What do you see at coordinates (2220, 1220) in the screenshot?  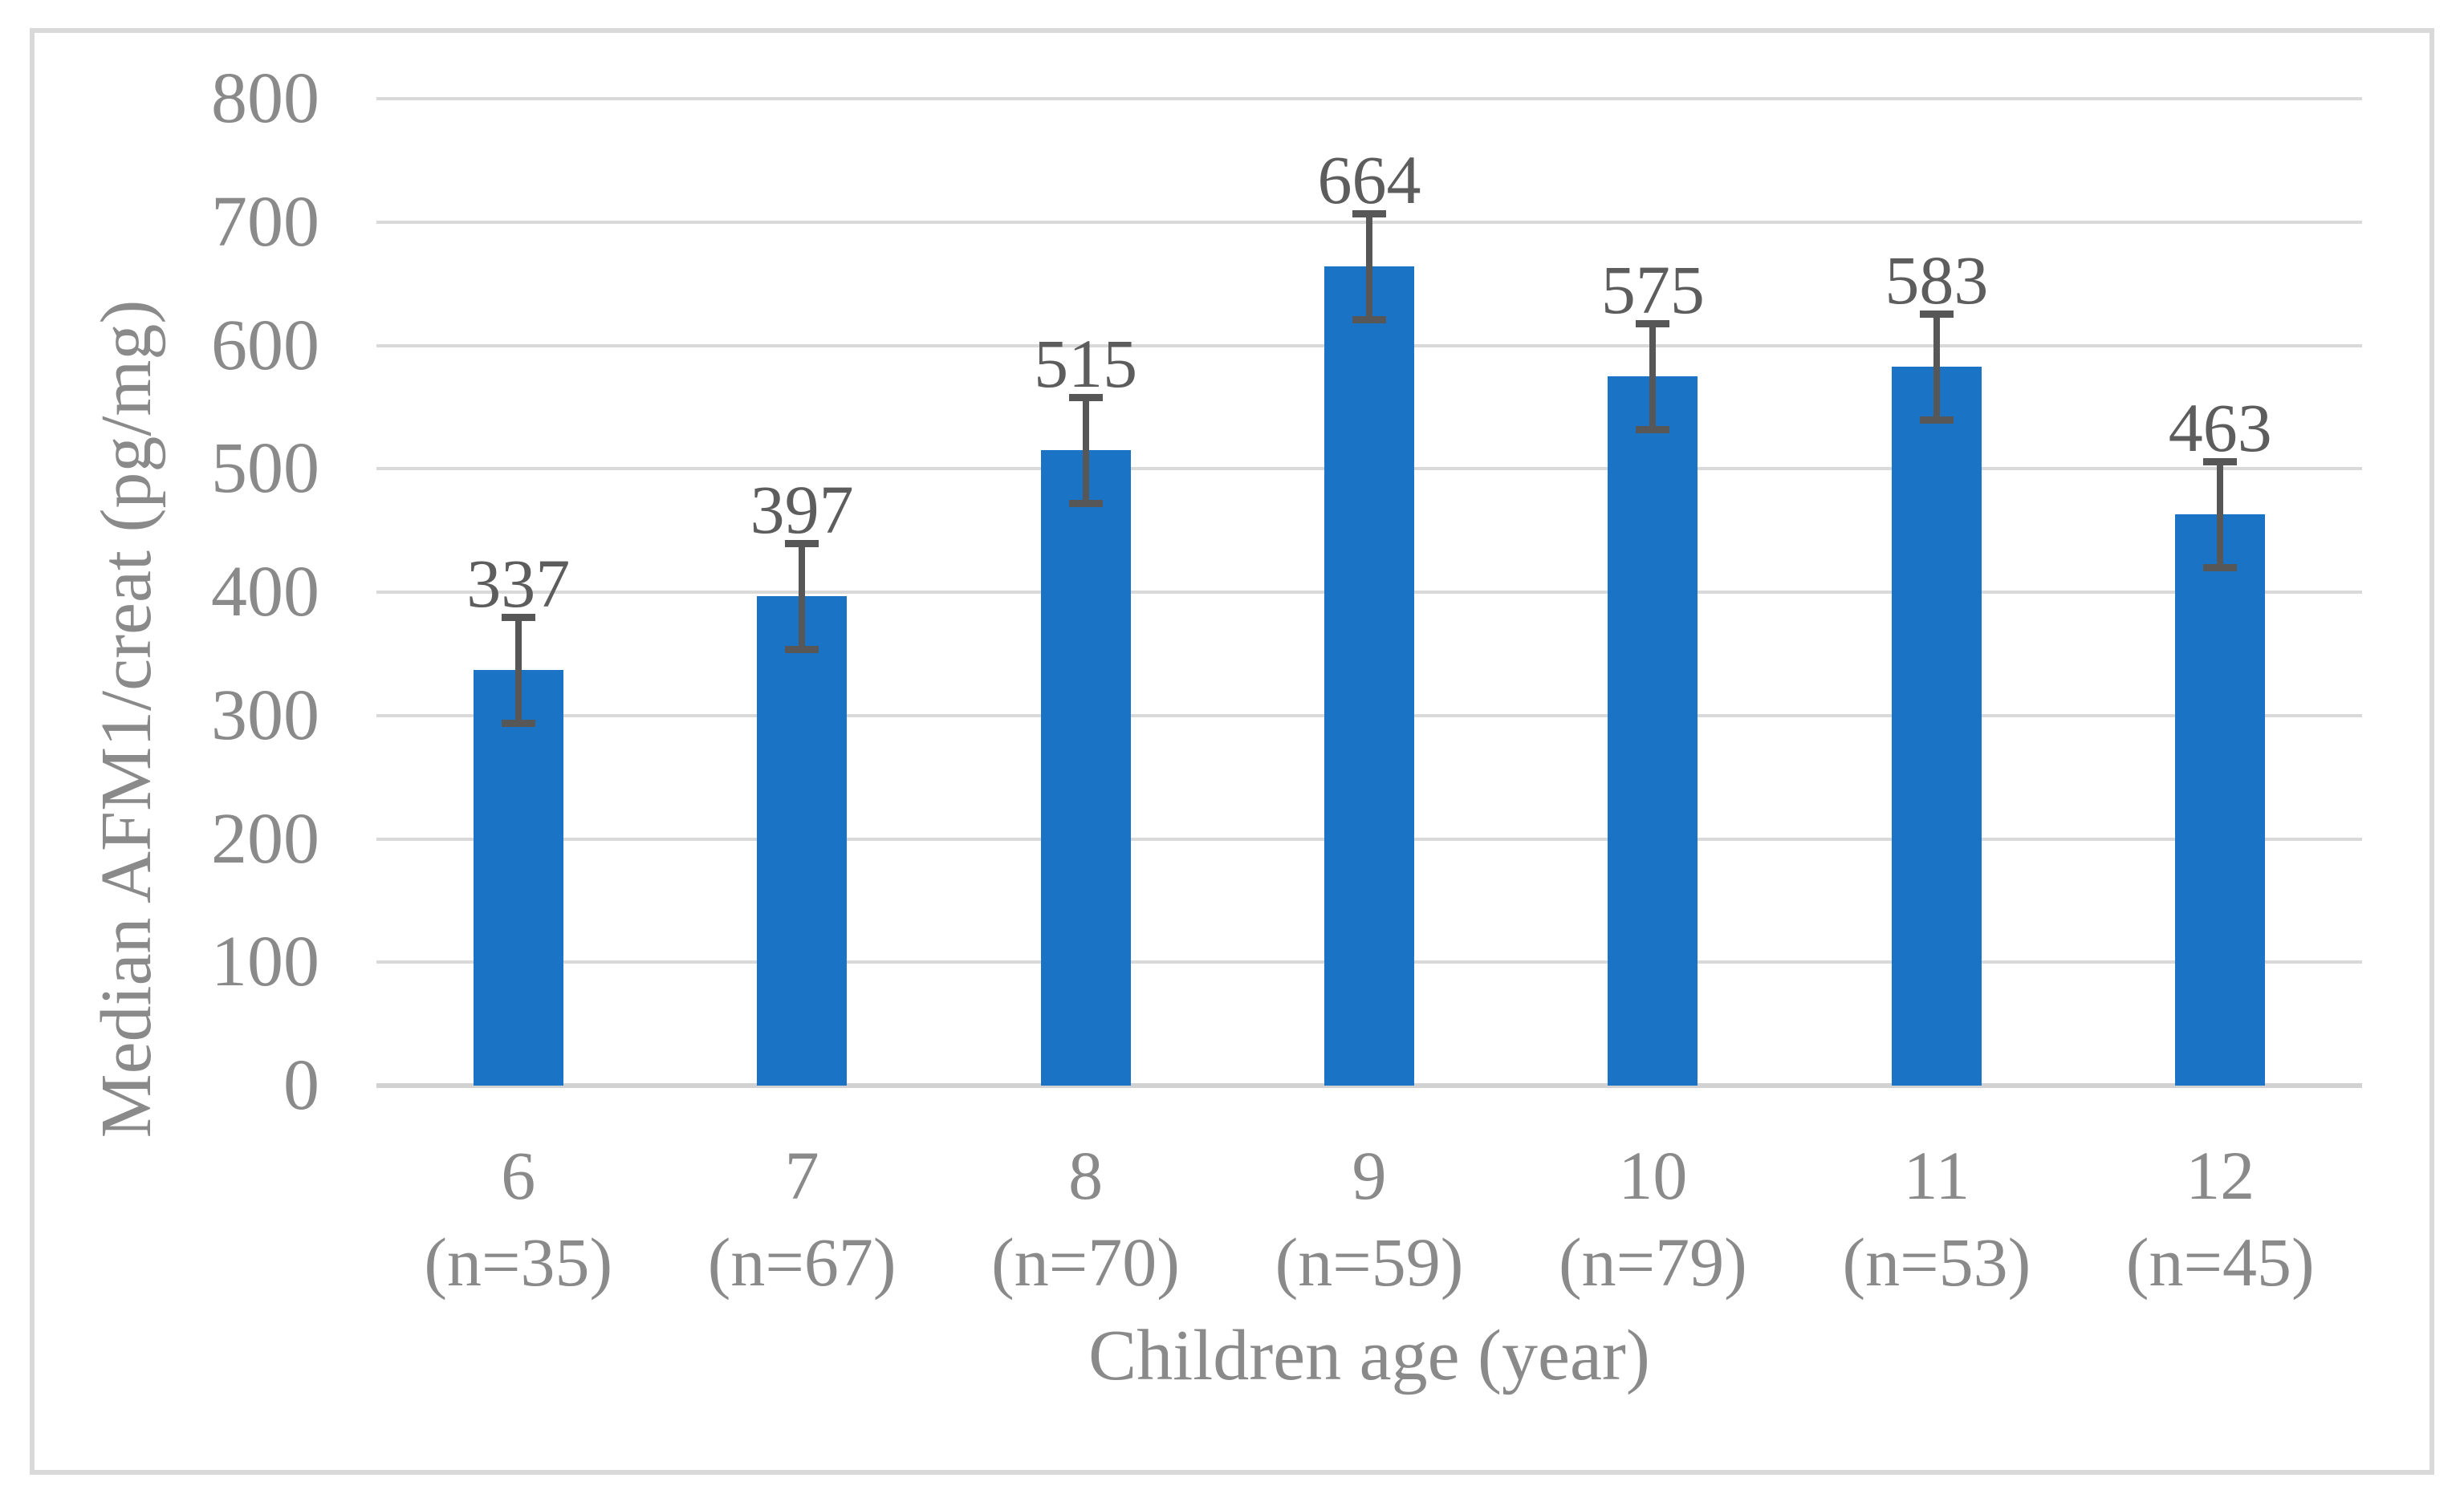 I see `x-category-label: 12 (n=45)` at bounding box center [2220, 1220].